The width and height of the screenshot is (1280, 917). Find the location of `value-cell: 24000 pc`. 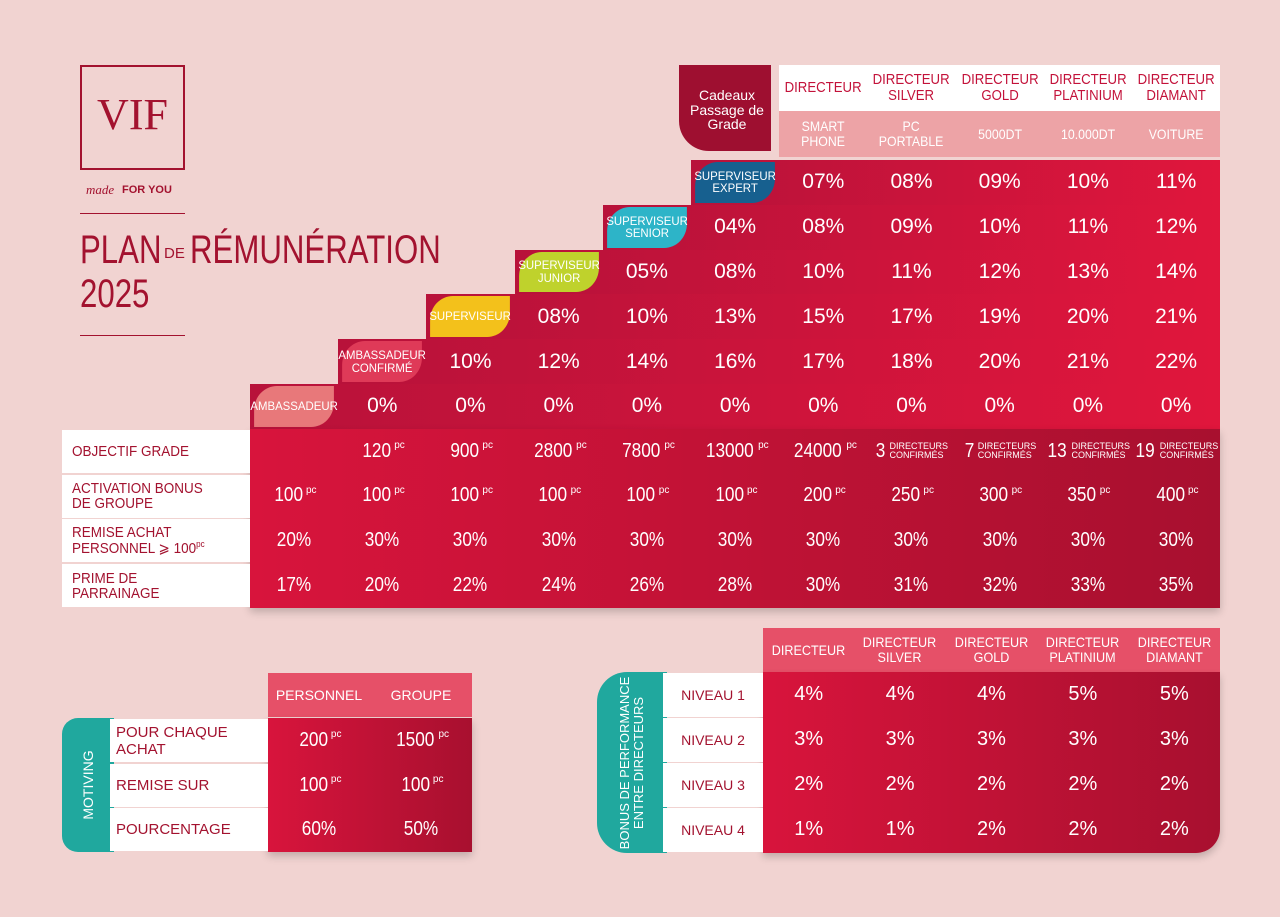

value-cell: 24000 pc is located at coordinates (823, 451).